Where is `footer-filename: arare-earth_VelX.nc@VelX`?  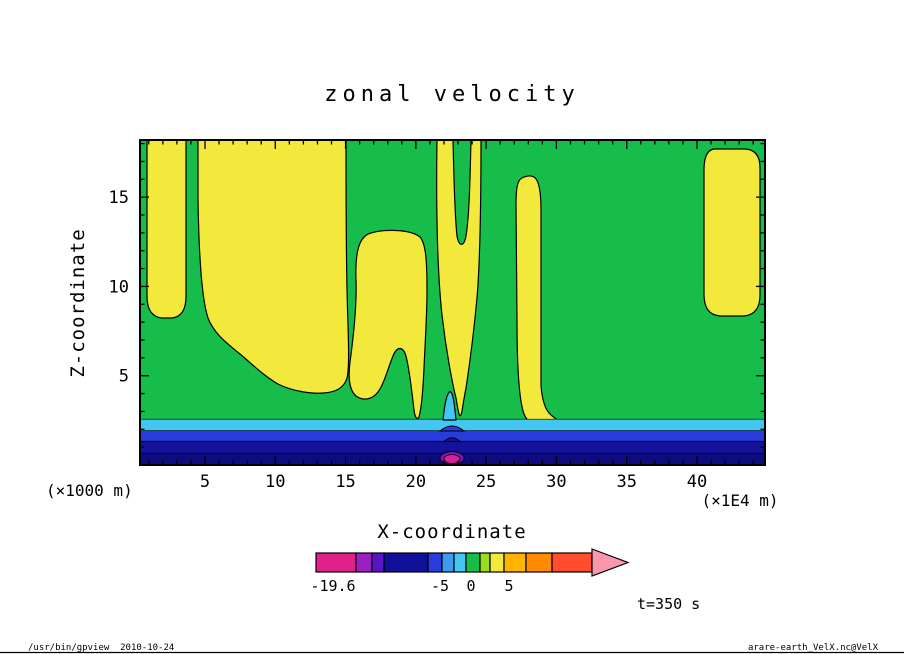
footer-filename: arare-earth_VelX.nc@VelX is located at coordinates (813, 648).